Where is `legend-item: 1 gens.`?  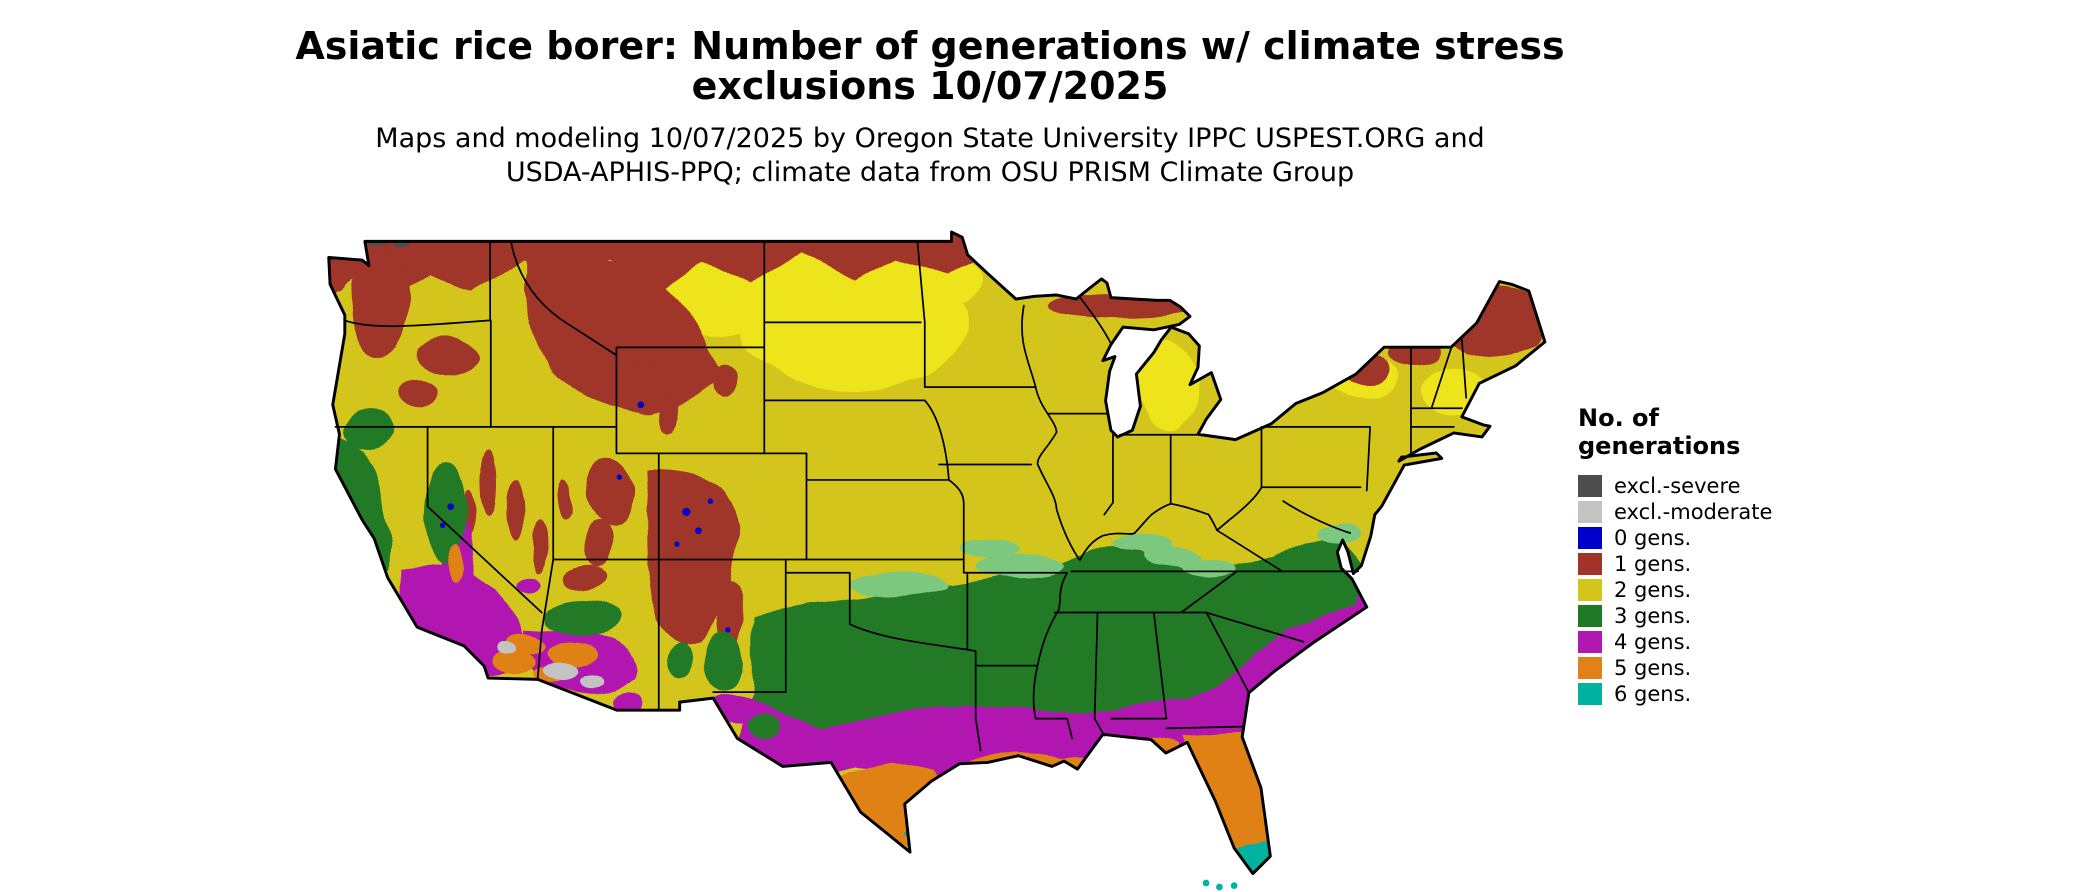
legend-item: 1 gens. is located at coordinates (1675, 564).